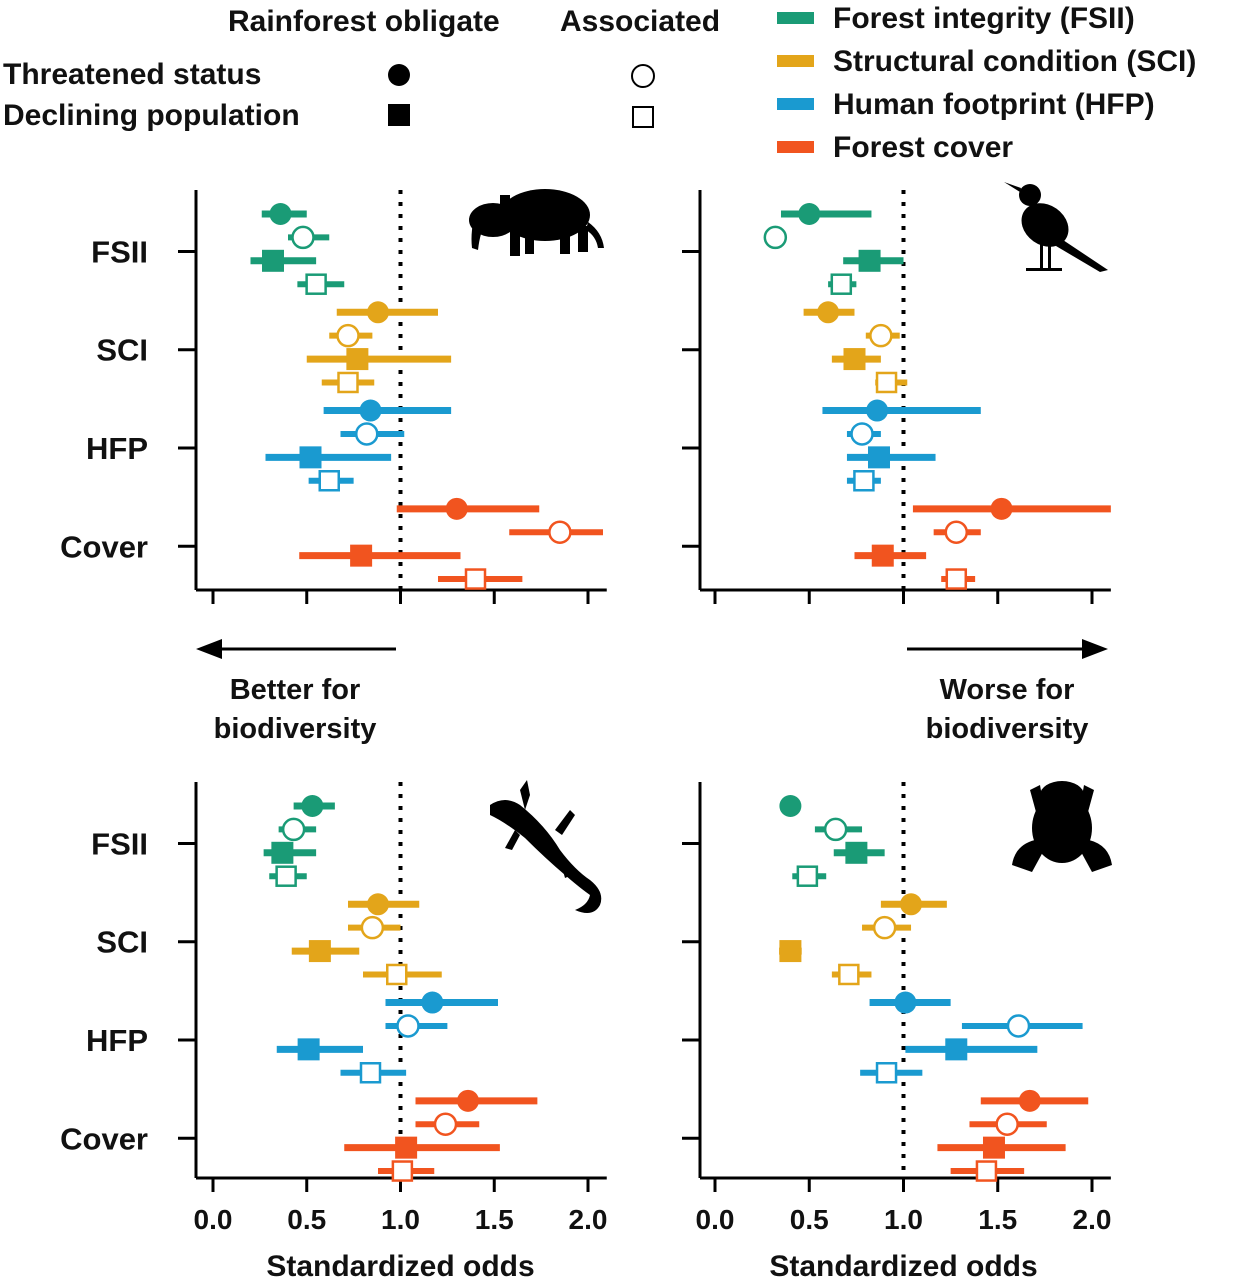 The width and height of the screenshot is (1251, 1280). What do you see at coordinates (151, 115) in the screenshot?
I see `legend-row-declining: Declining population` at bounding box center [151, 115].